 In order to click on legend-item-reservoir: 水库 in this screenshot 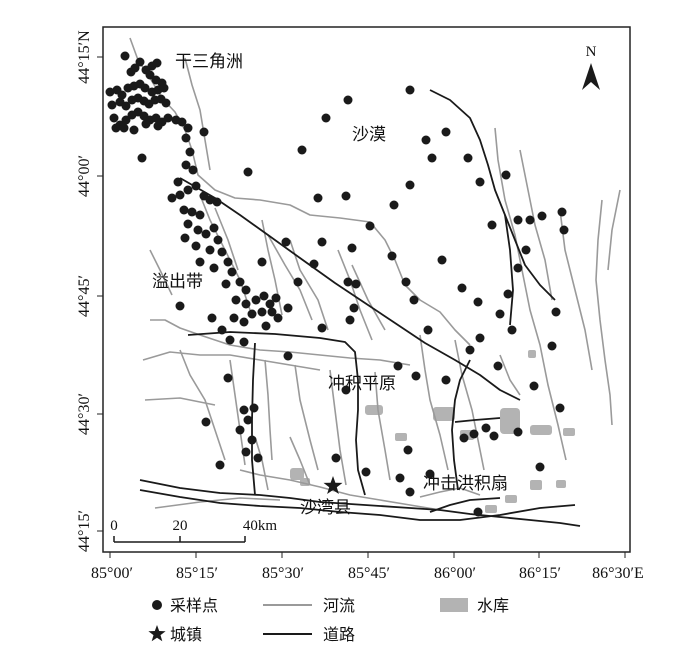, I will do `click(474, 605)`.